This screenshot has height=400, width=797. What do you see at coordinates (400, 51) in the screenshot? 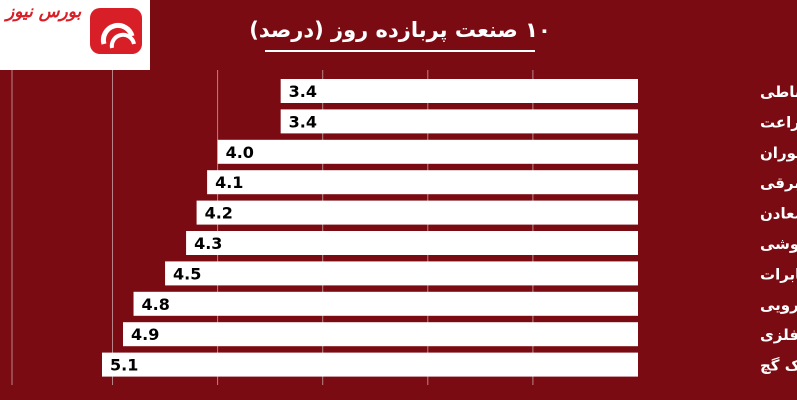
I see `title-underline` at bounding box center [400, 51].